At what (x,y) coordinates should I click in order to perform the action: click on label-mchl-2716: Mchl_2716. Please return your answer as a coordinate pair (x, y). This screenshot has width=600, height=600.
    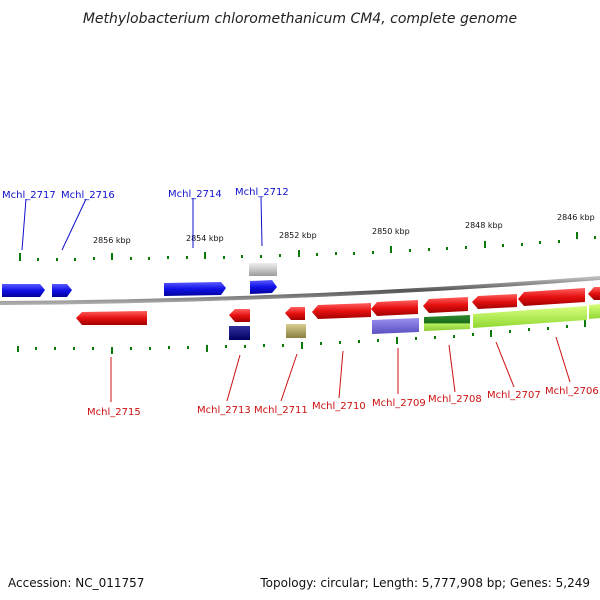
    Looking at the image, I should click on (88, 195).